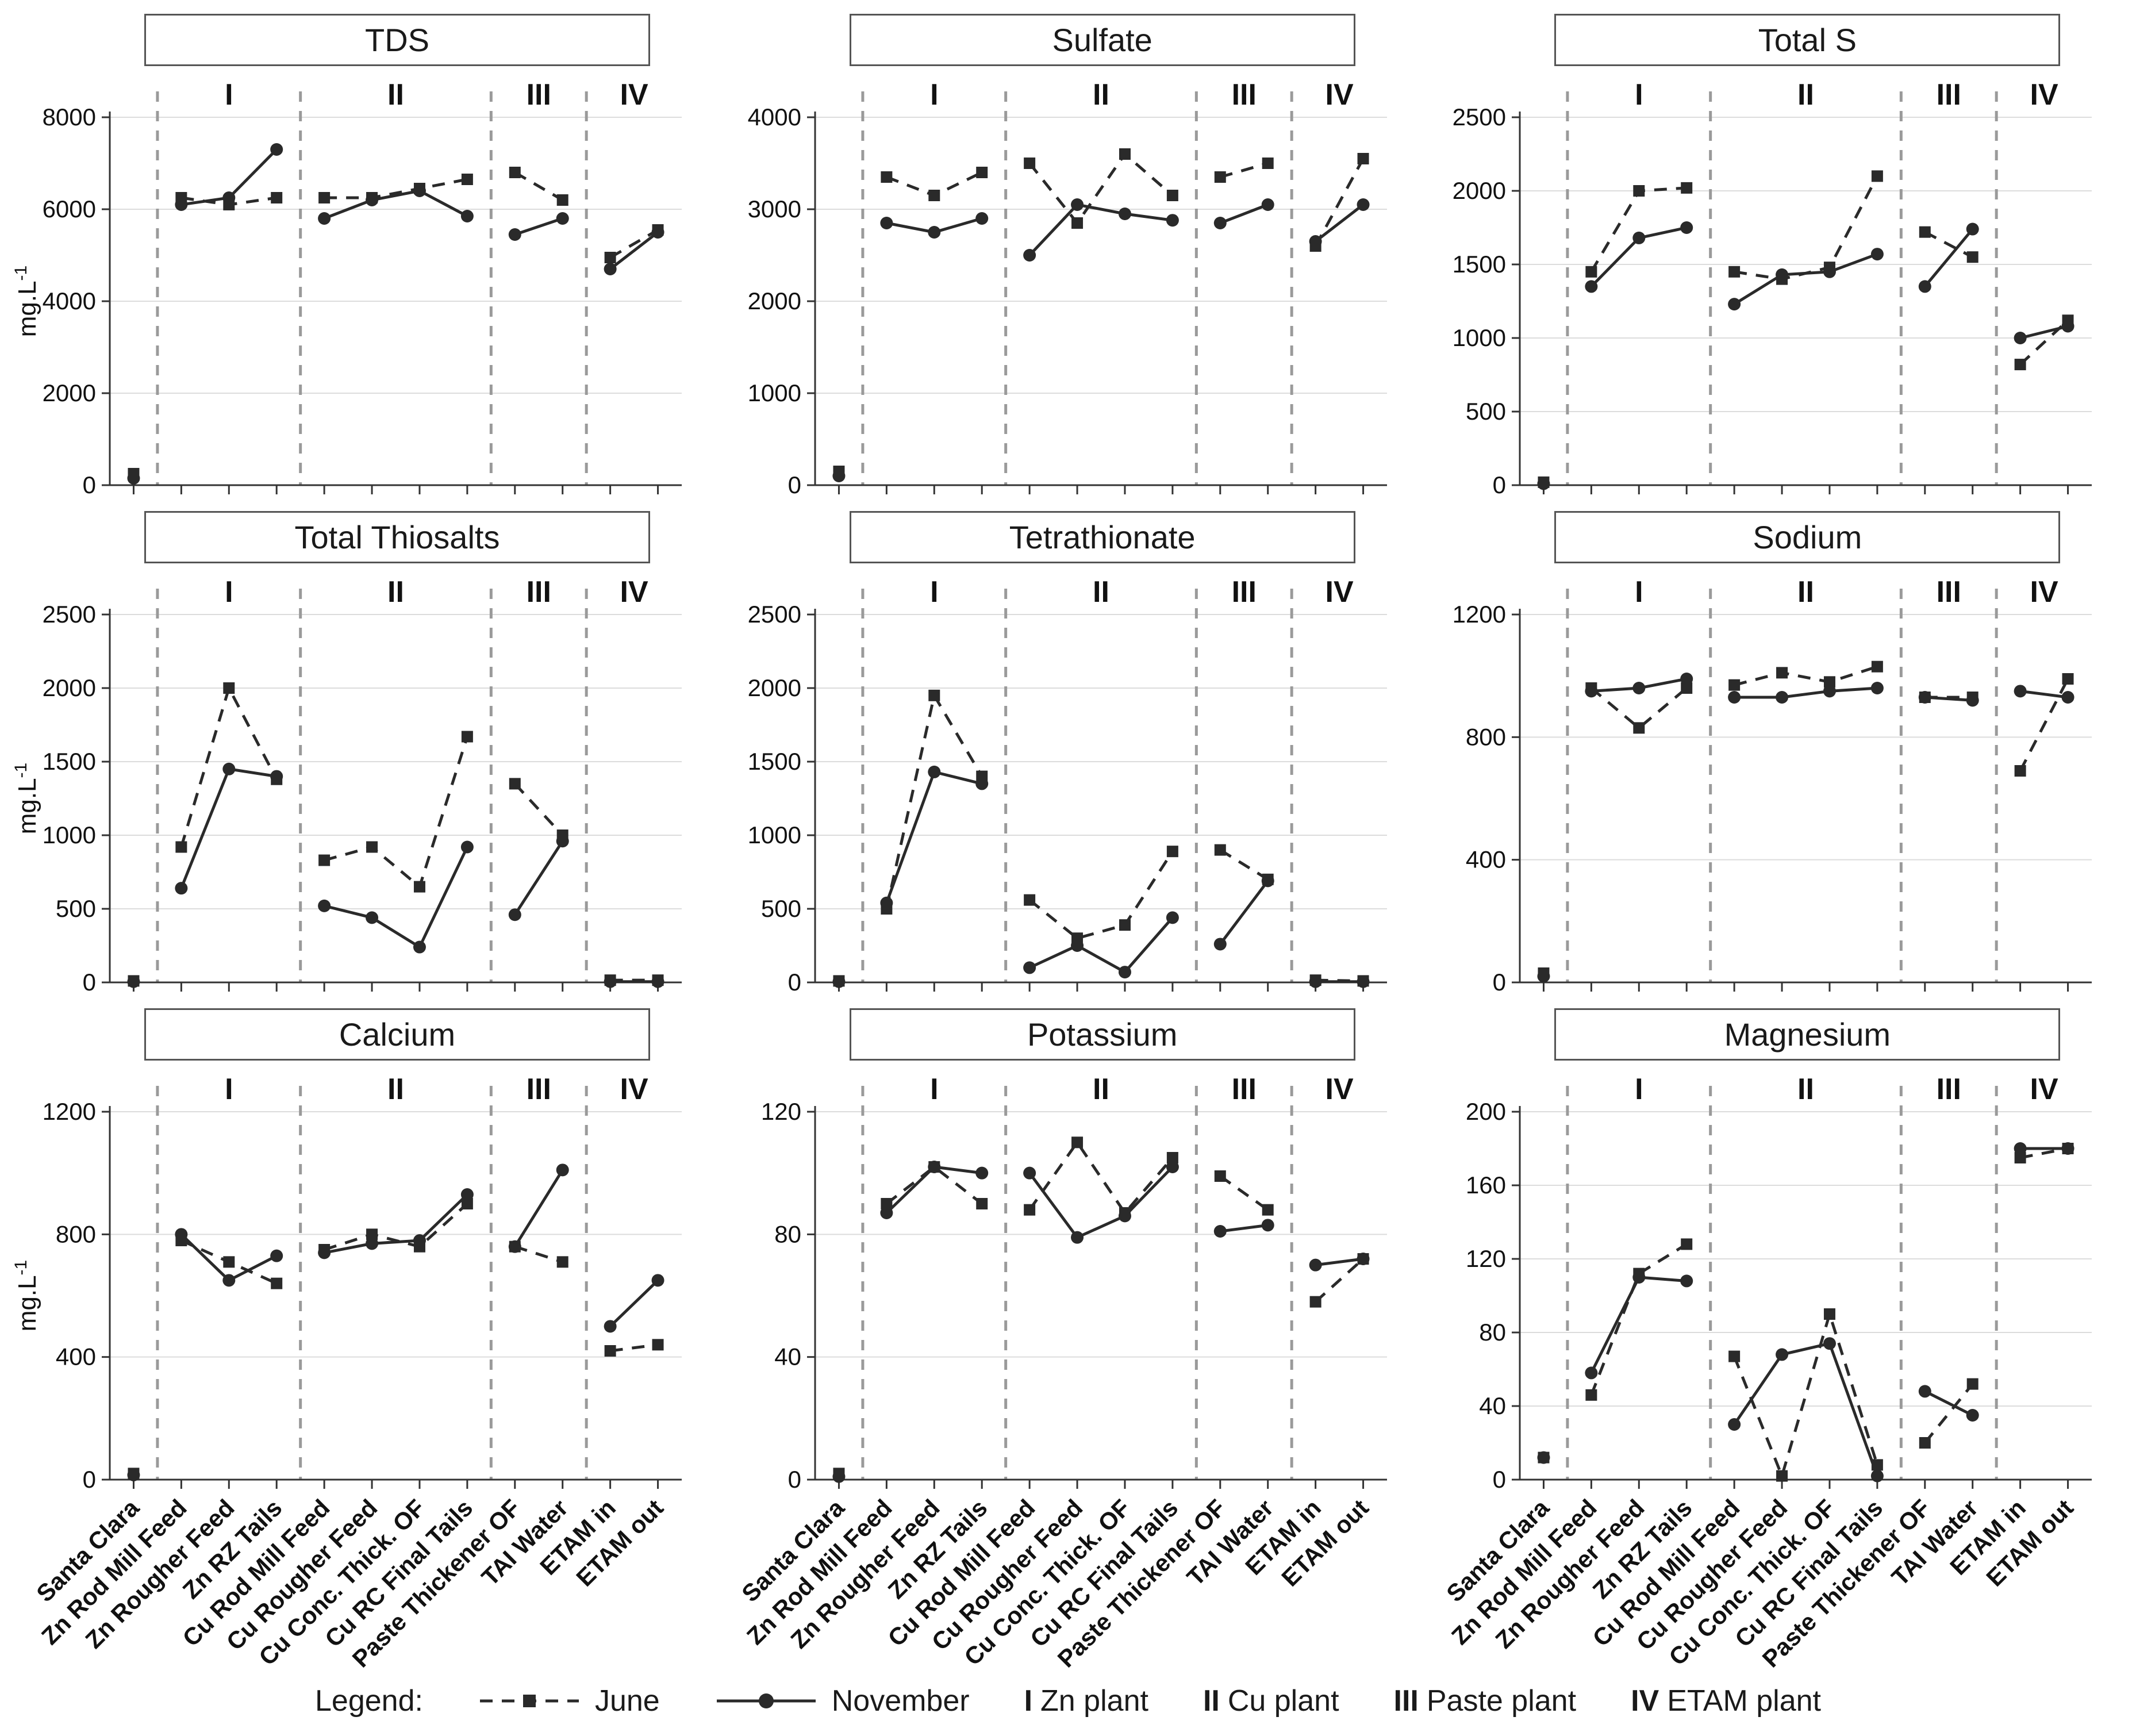 The width and height of the screenshot is (2136, 1736). What do you see at coordinates (774, 208) in the screenshot?
I see `y-tick-label: 3000` at bounding box center [774, 208].